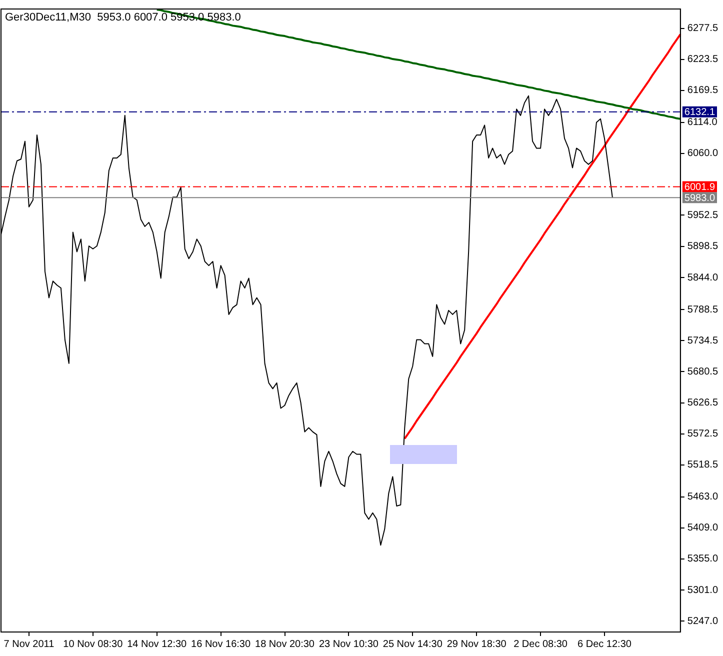 Image resolution: width=723 pixels, height=656 pixels. Describe the element at coordinates (412, 644) in the screenshot. I see `x-tick-label: 25 Nov 14:30` at that location.